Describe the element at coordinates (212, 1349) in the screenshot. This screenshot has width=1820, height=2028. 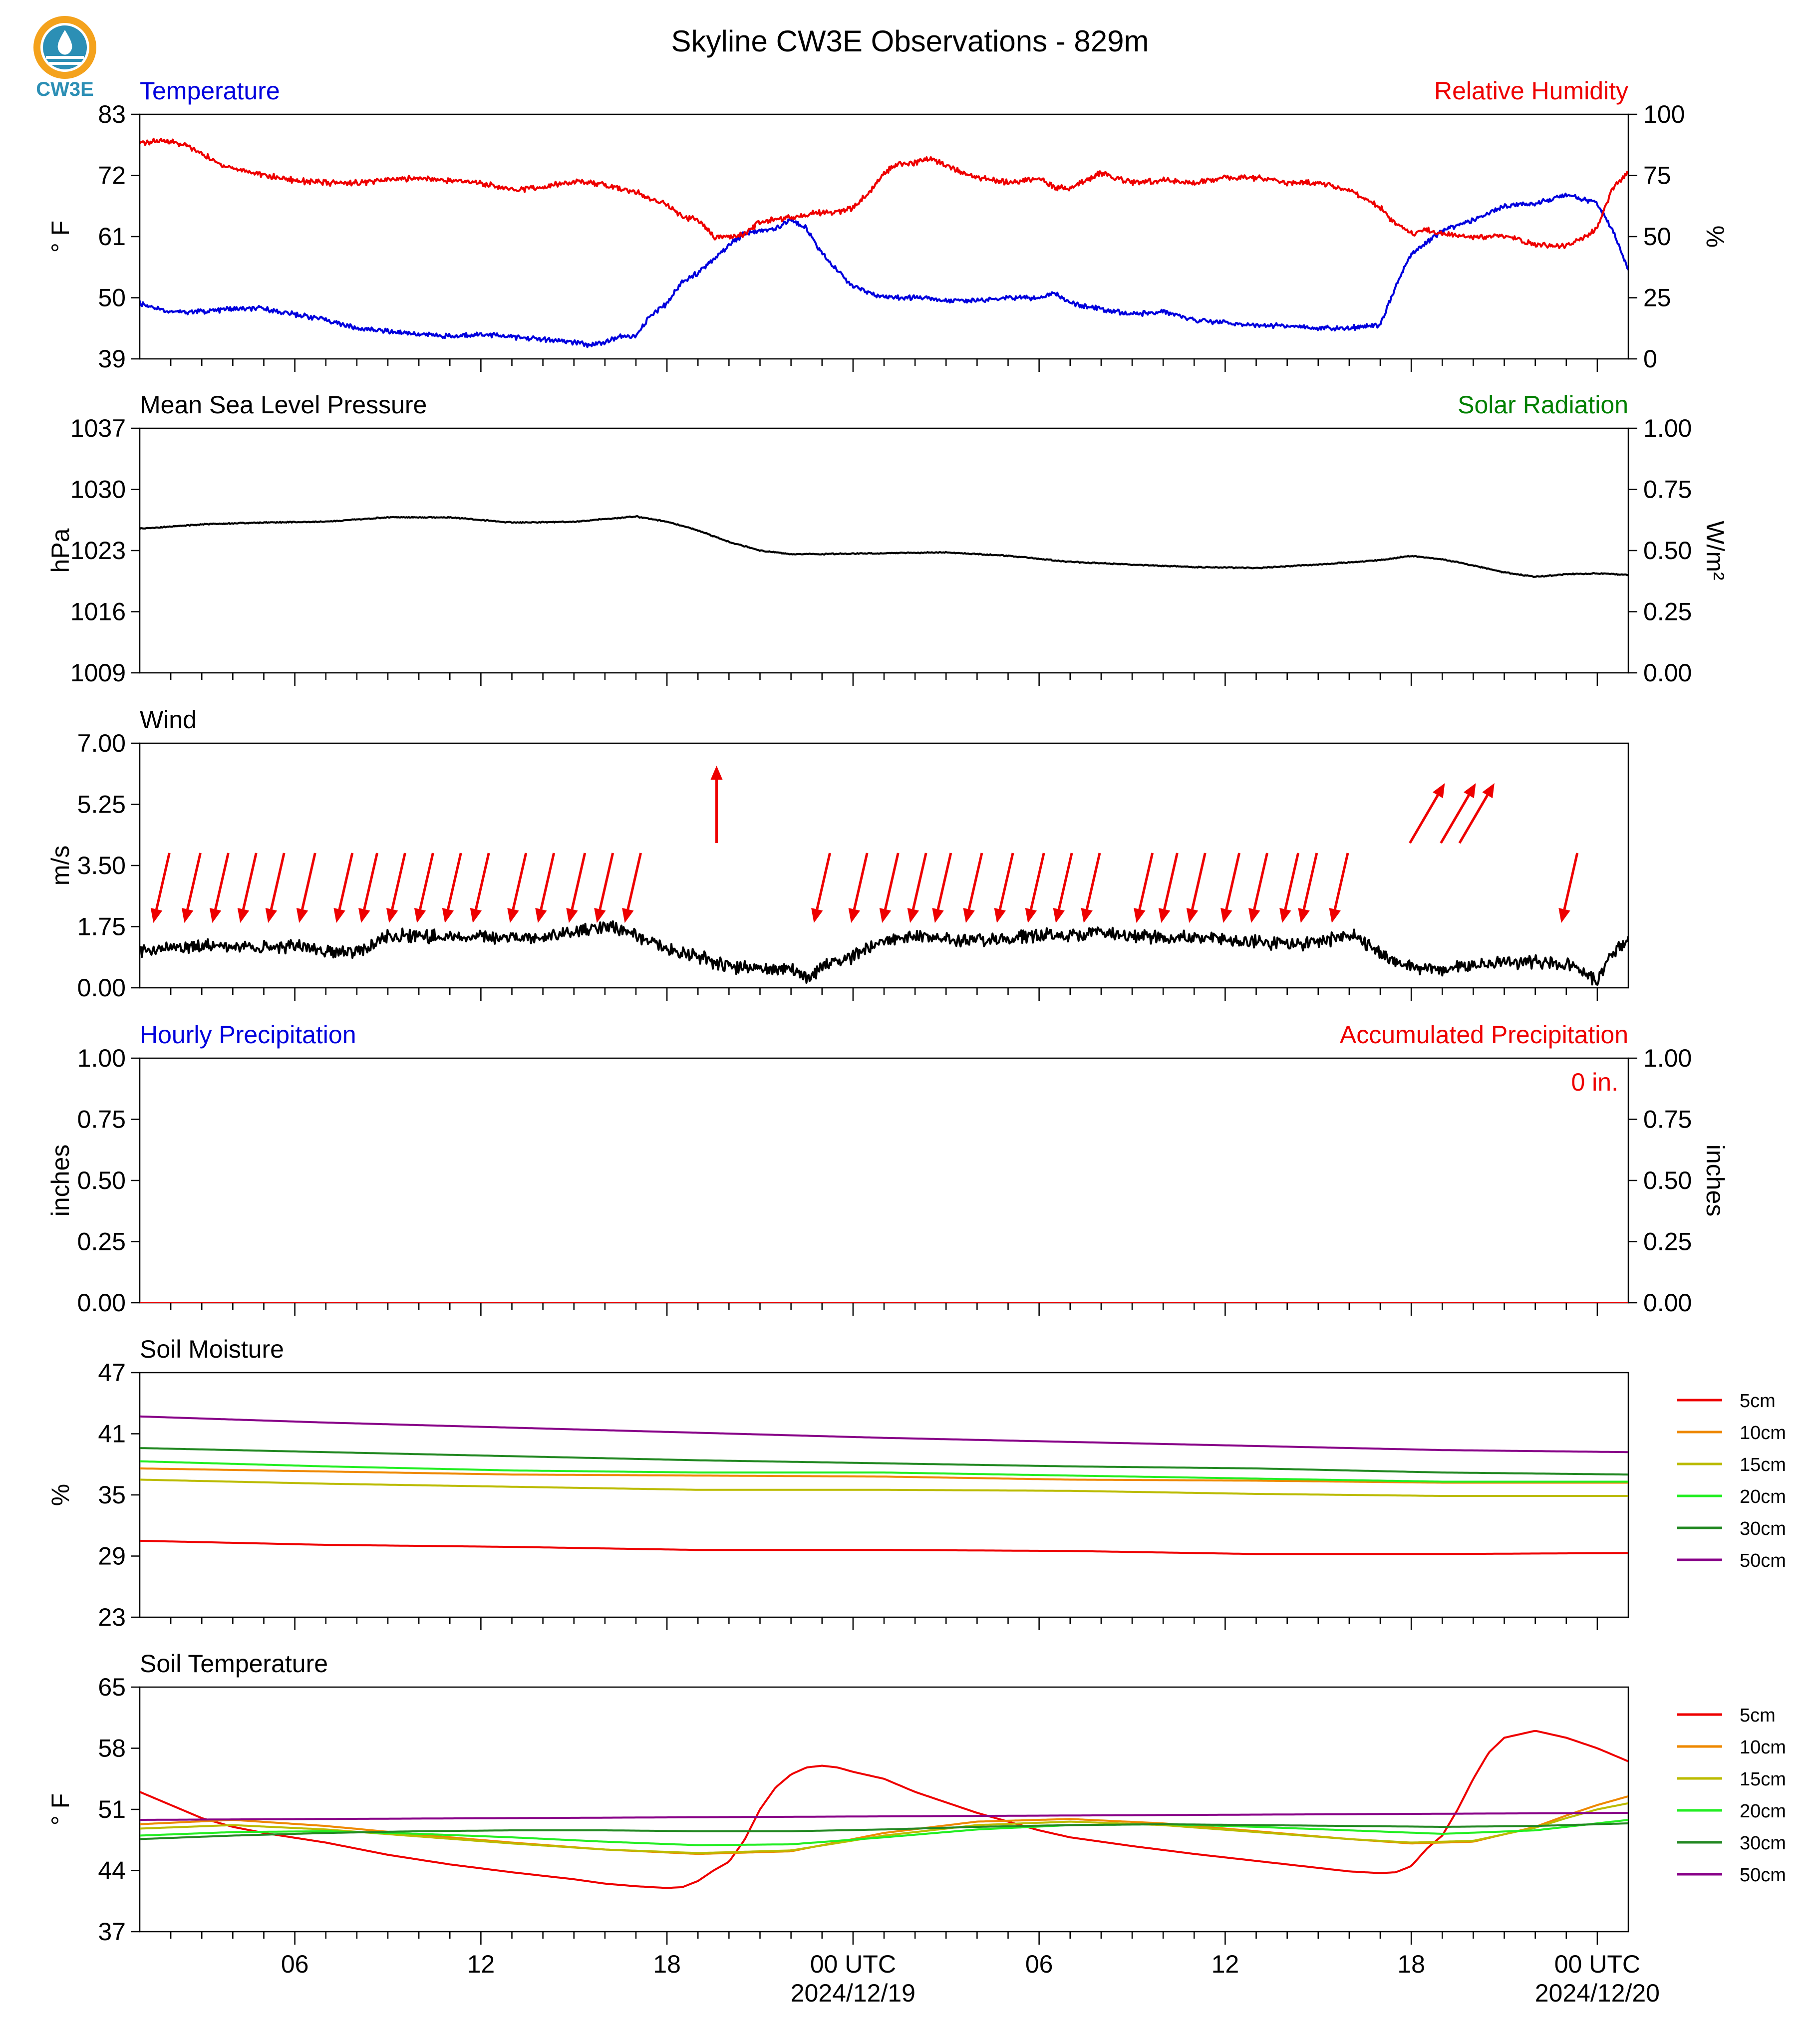
I see `panel-title-left: Soil Moisture` at that location.